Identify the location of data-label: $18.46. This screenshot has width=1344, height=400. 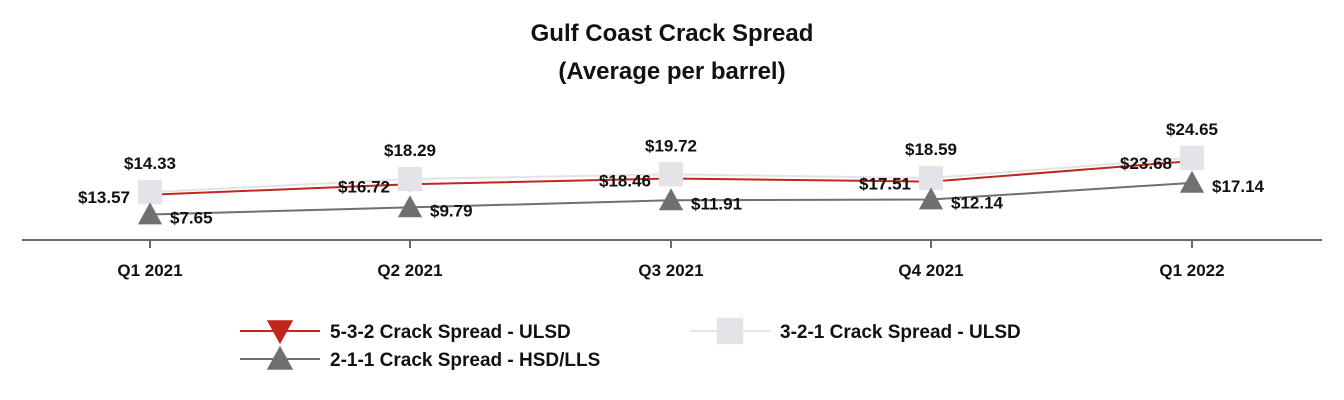
(625, 180).